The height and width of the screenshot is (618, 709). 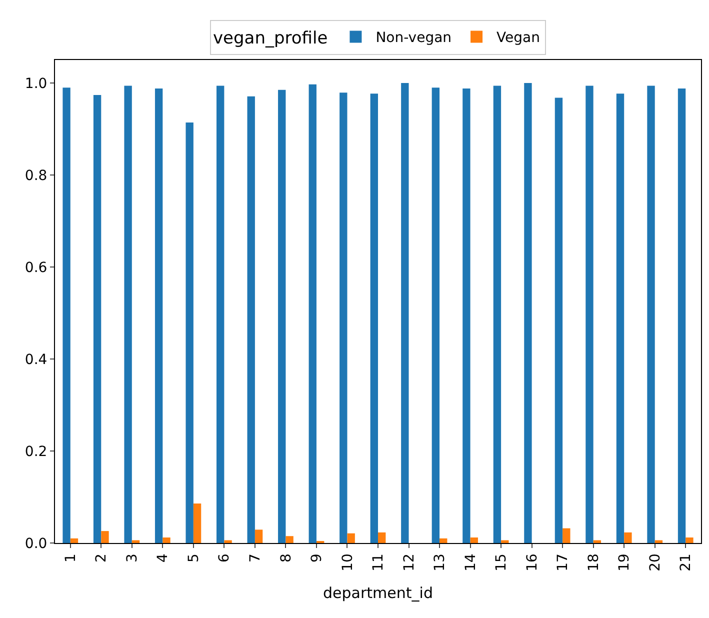 What do you see at coordinates (655, 563) in the screenshot?
I see `x-tick-label: 20` at bounding box center [655, 563].